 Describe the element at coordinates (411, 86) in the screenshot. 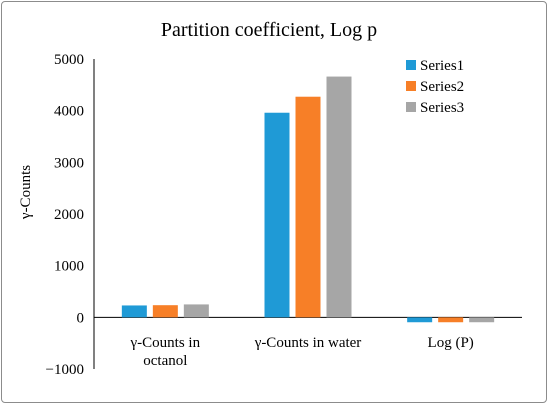

I see `legend-swatch-series2` at that location.